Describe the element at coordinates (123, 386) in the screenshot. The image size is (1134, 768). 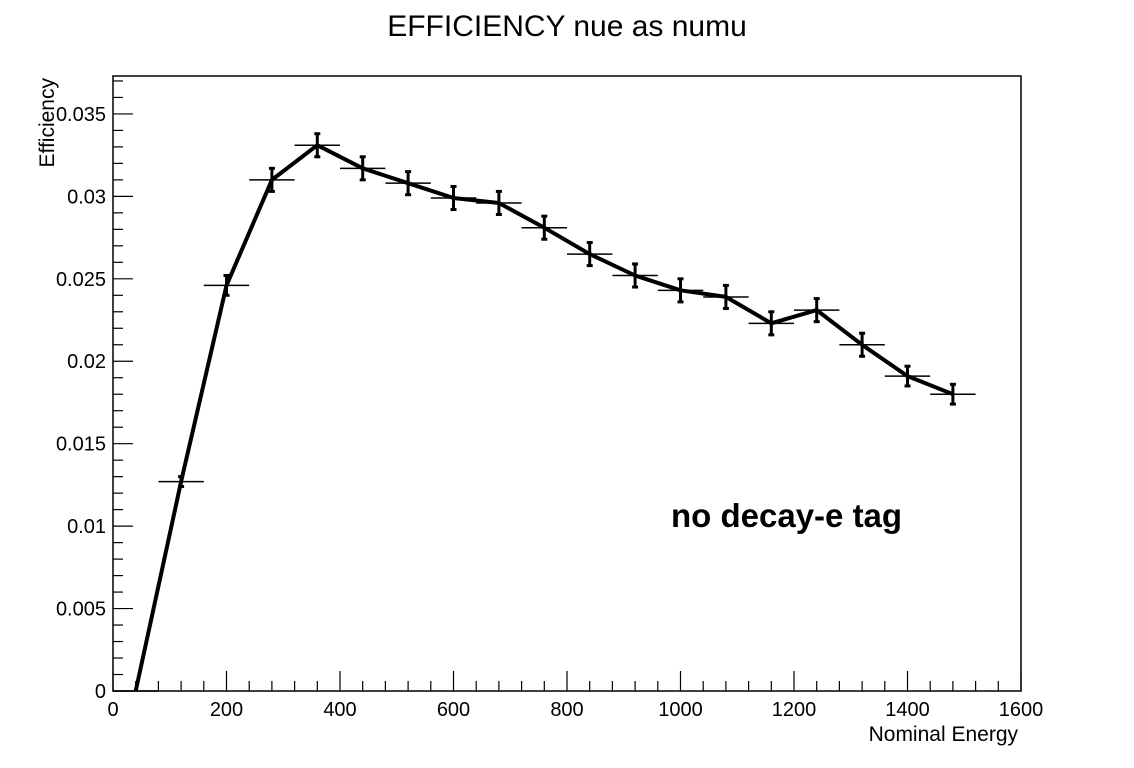
I see `y-axis-ticks` at that location.